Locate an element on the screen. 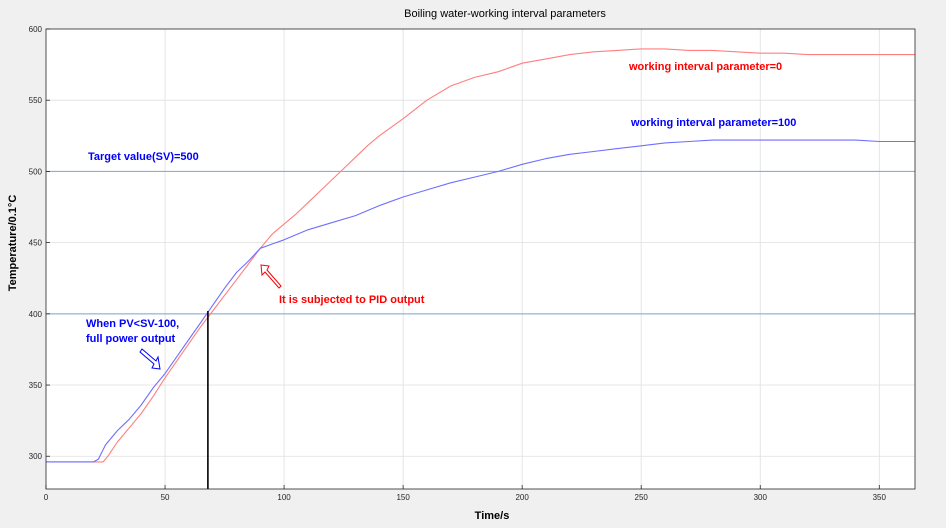  y-axis-label: Temperature/0.1°C is located at coordinates (13, 243).